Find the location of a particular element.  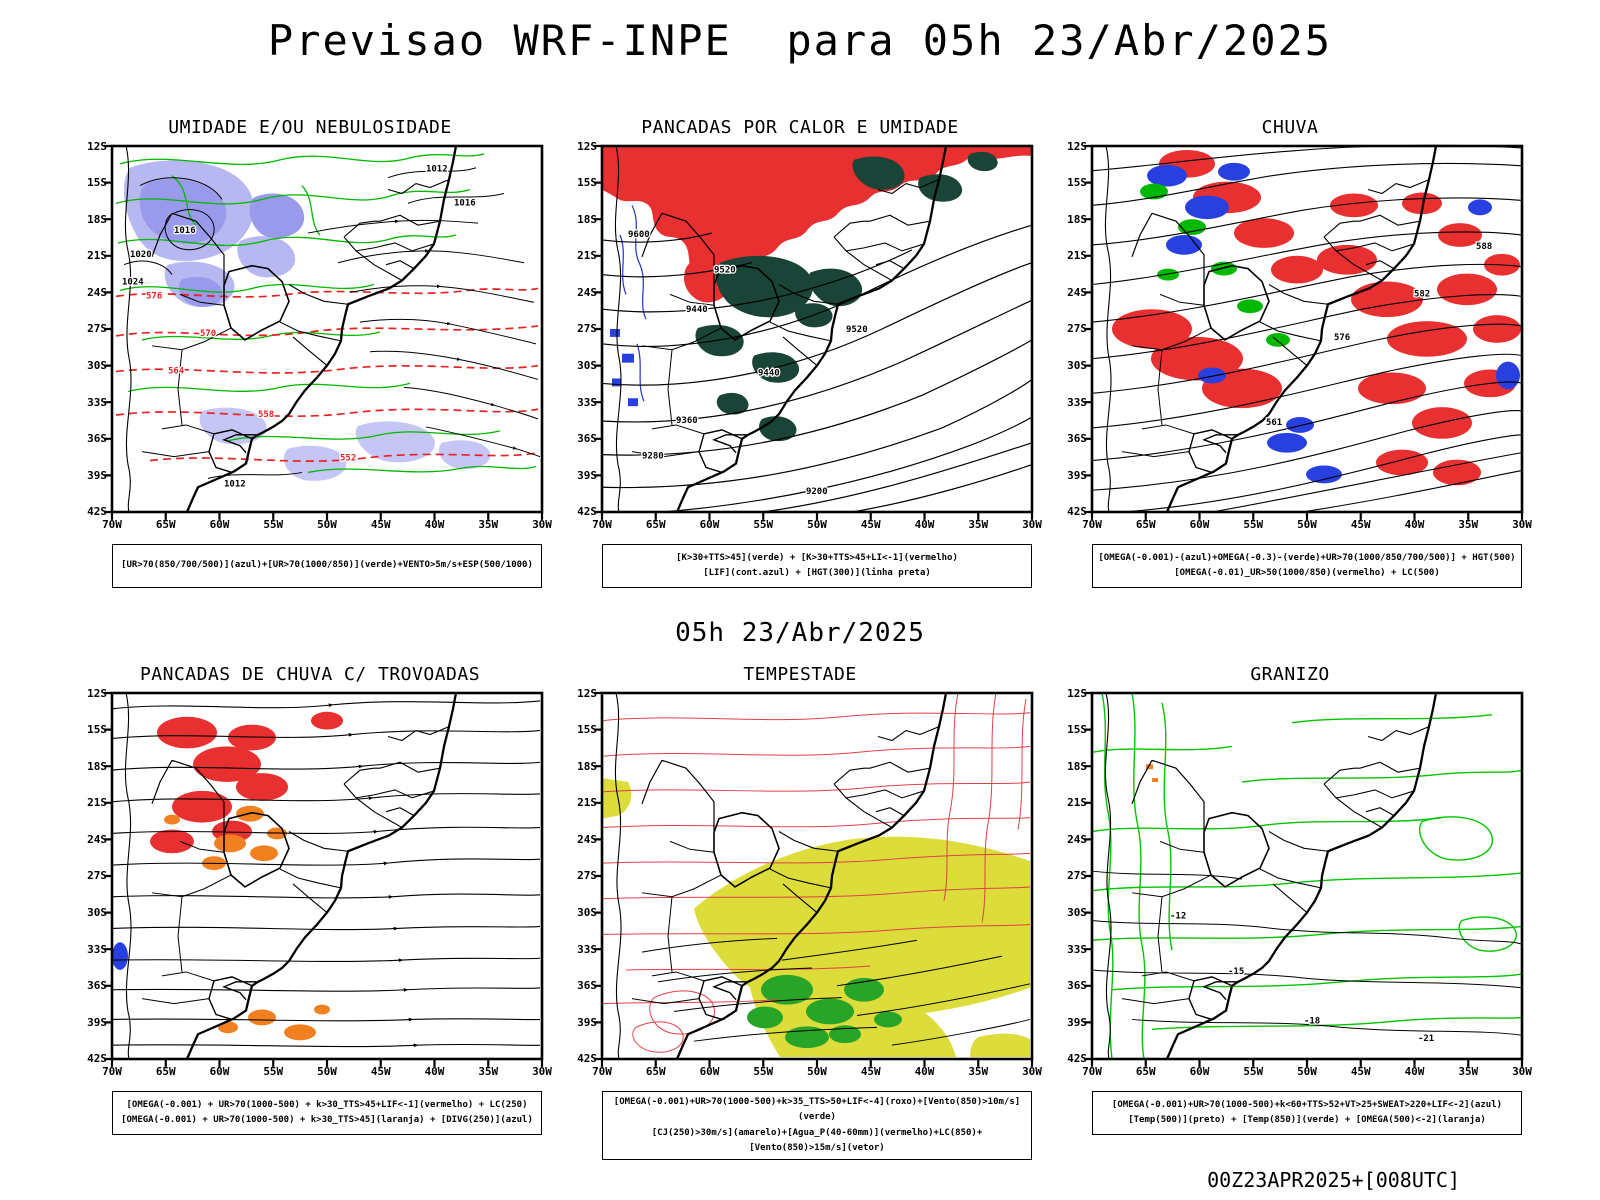

page-title: Previsao WRF-INPE para 05h 23/Abr/2025 is located at coordinates (800, 40).